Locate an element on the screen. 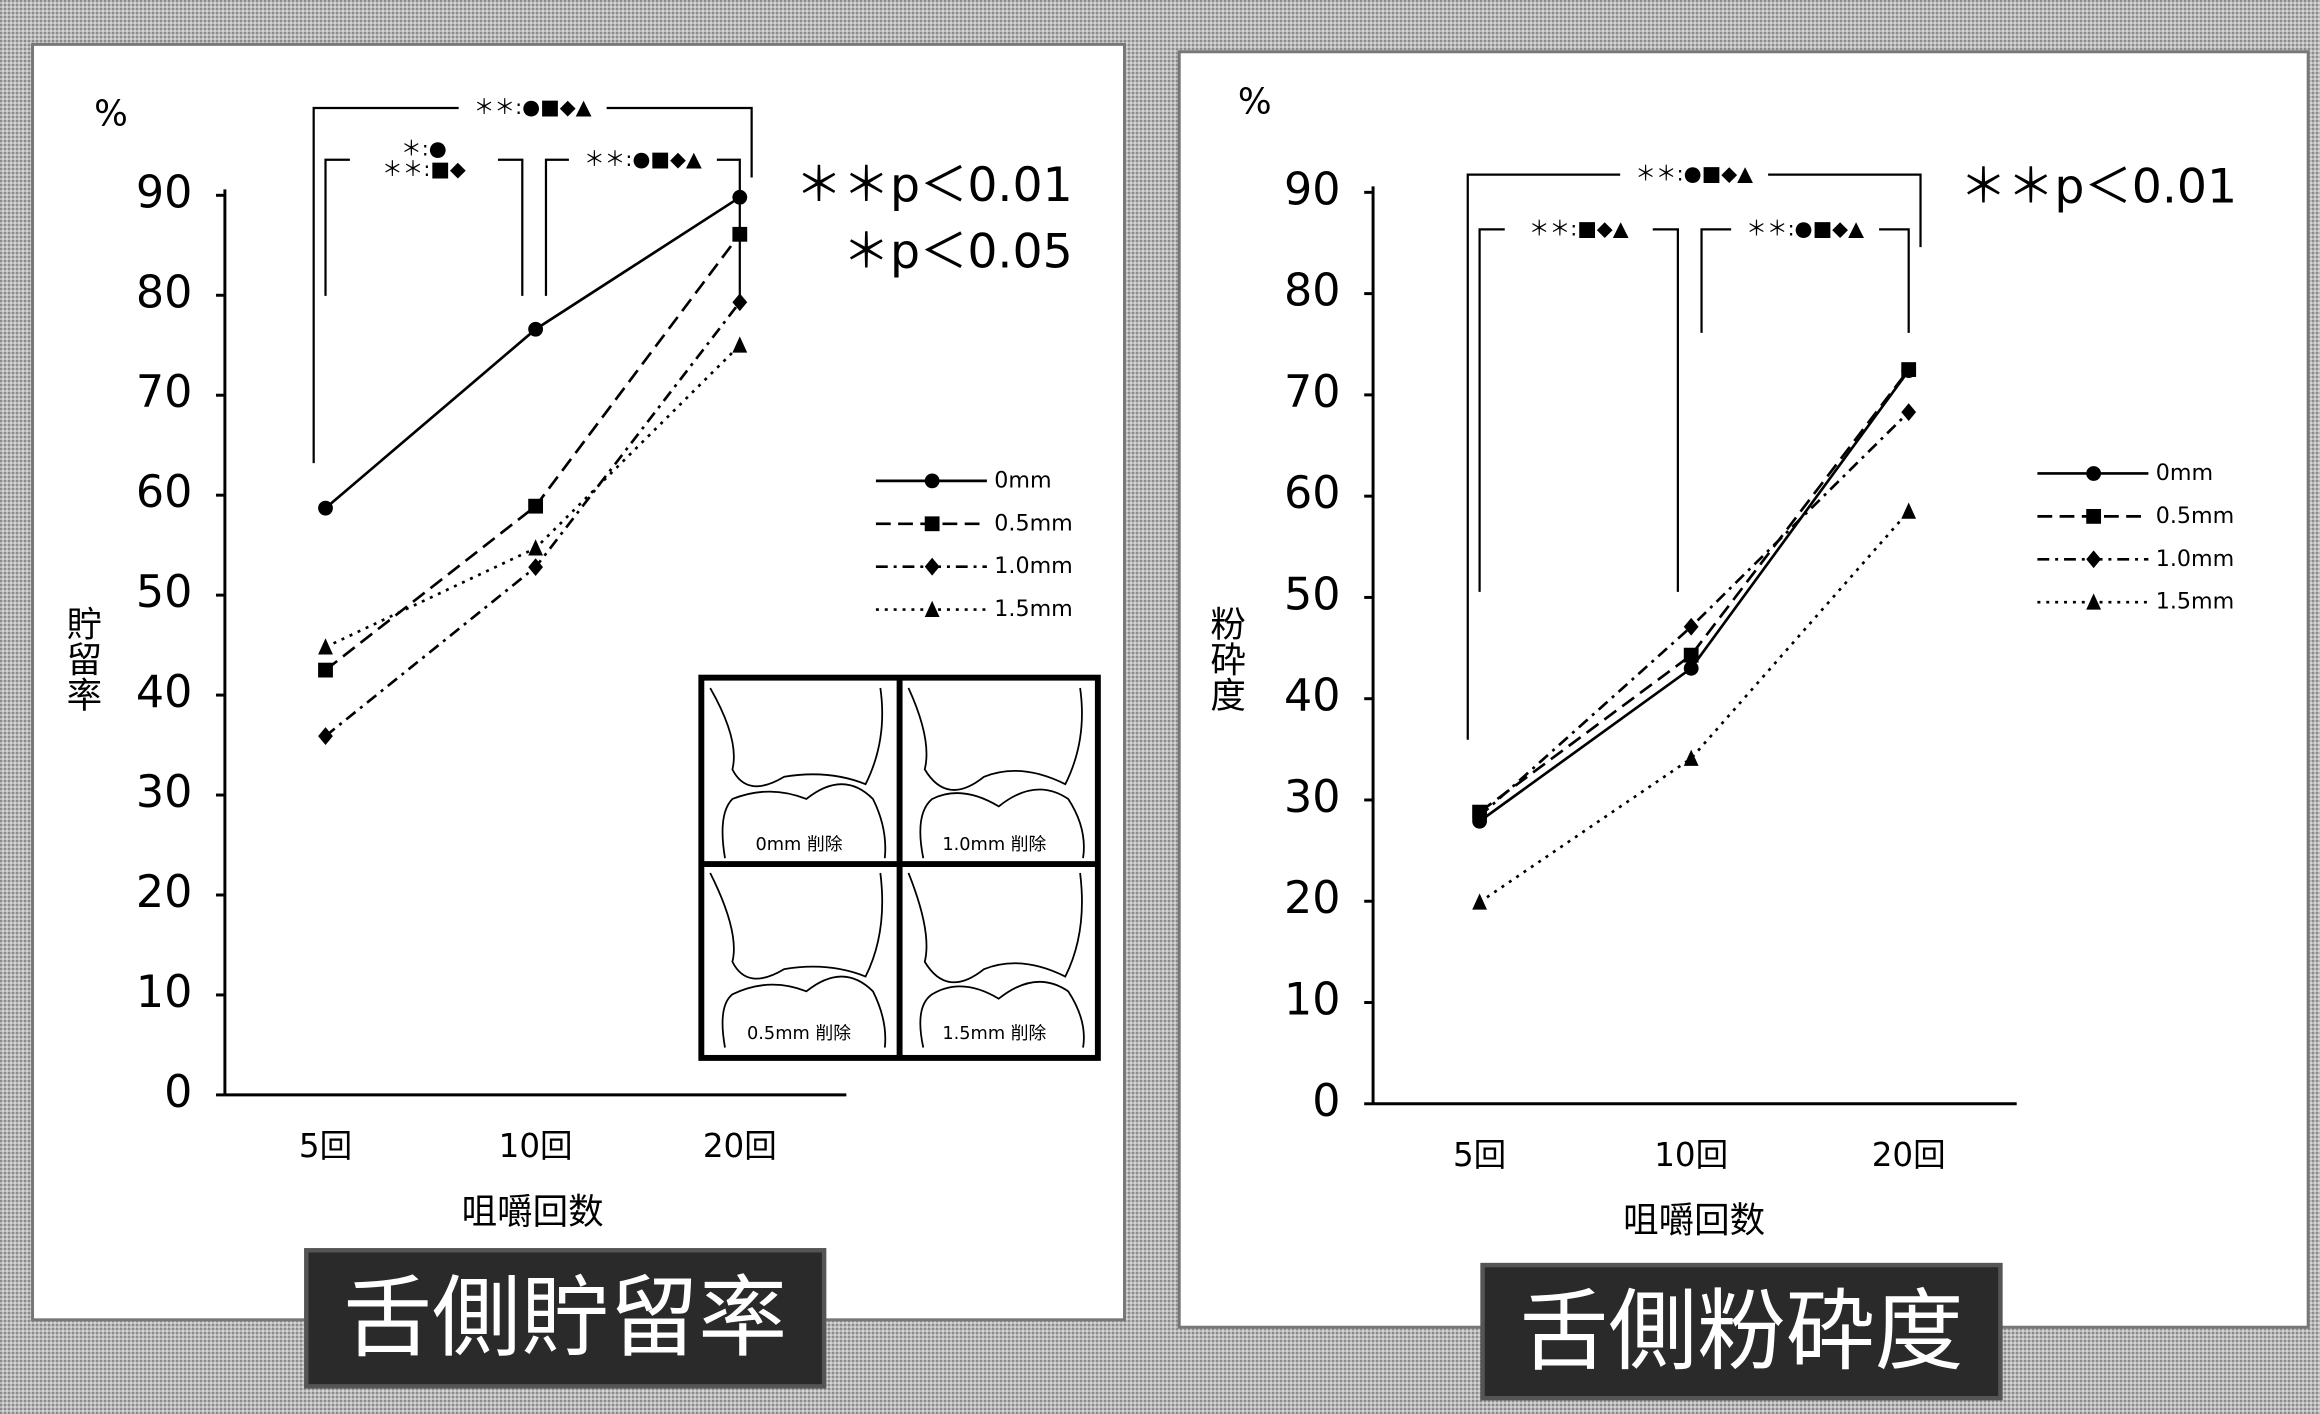  bracket-label: ＊＊:■◆▲ is located at coordinates (1579, 228).